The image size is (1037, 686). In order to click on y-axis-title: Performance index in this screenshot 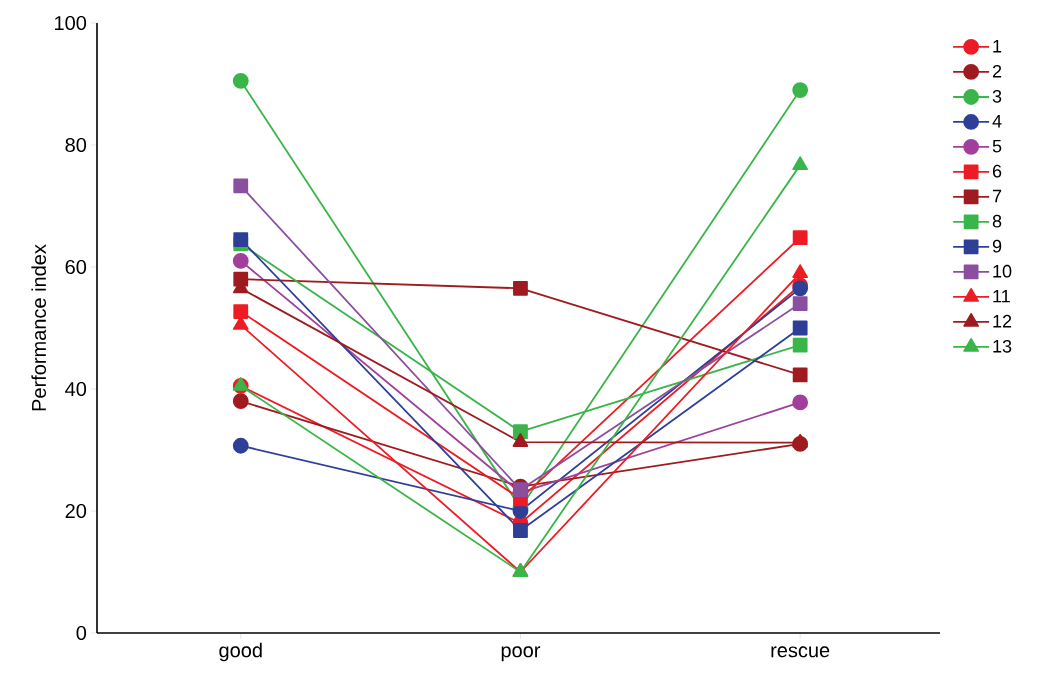, I will do `click(39, 327)`.